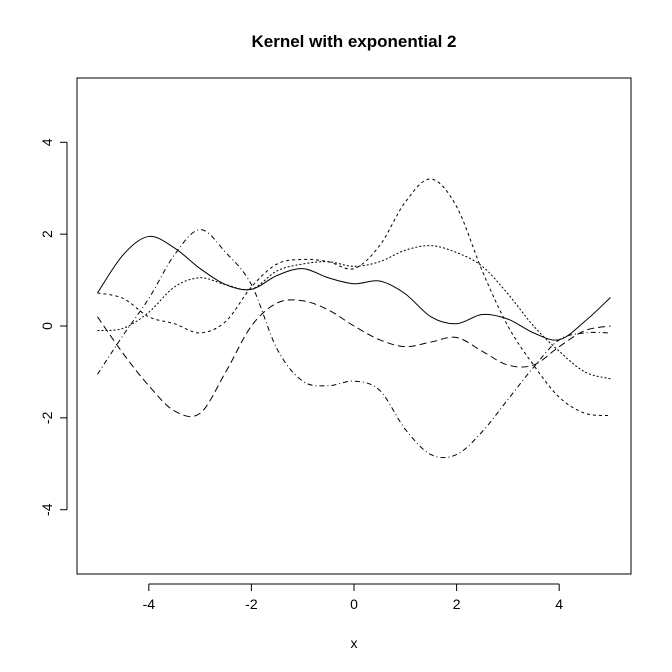 Image resolution: width=672 pixels, height=672 pixels. What do you see at coordinates (251, 604) in the screenshot?
I see `x-tick-label: -2` at bounding box center [251, 604].